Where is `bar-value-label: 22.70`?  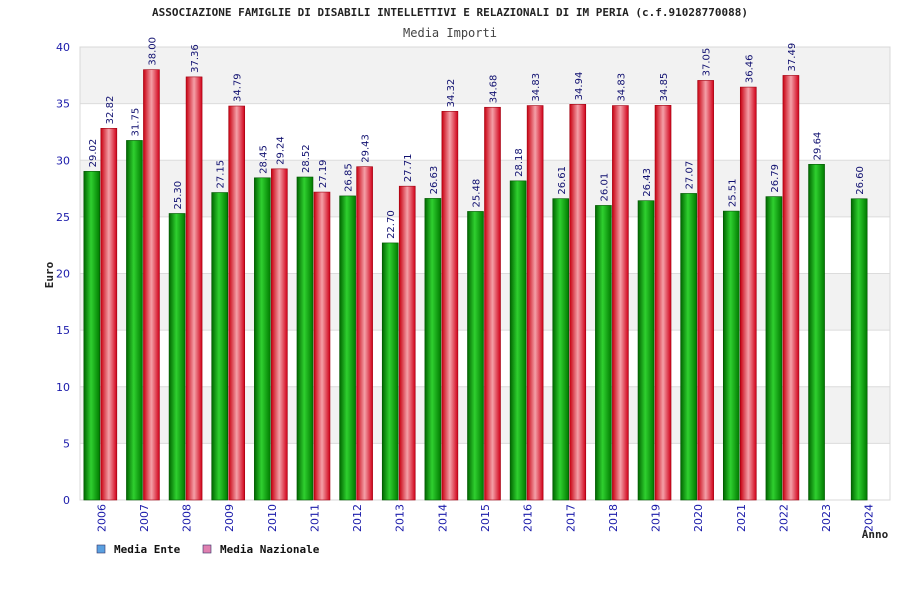 bar-value-label: 22.70 is located at coordinates (391, 224).